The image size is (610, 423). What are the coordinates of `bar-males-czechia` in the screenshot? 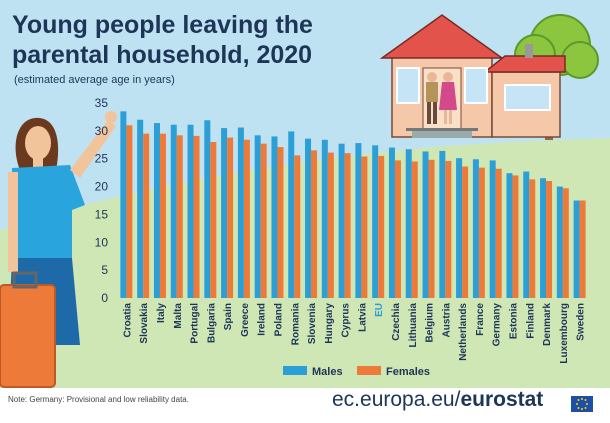 It's located at (391, 222).